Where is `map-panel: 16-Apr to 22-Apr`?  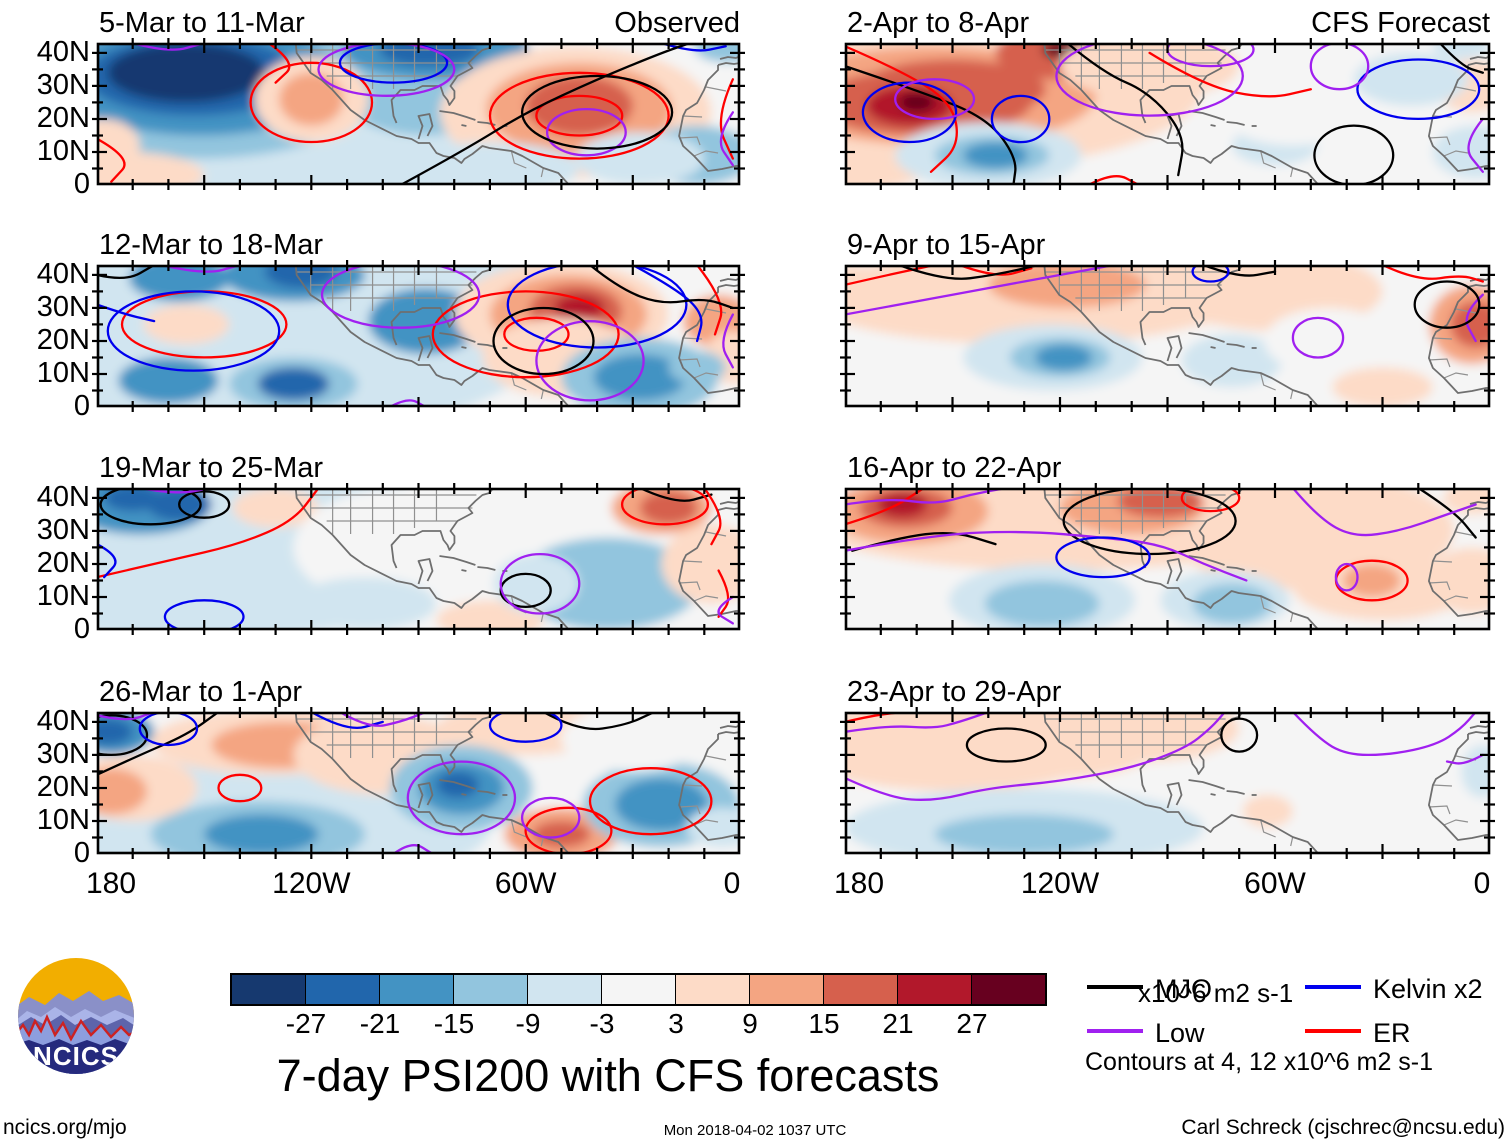 map-panel: 16-Apr to 22-Apr is located at coordinates (1167, 543).